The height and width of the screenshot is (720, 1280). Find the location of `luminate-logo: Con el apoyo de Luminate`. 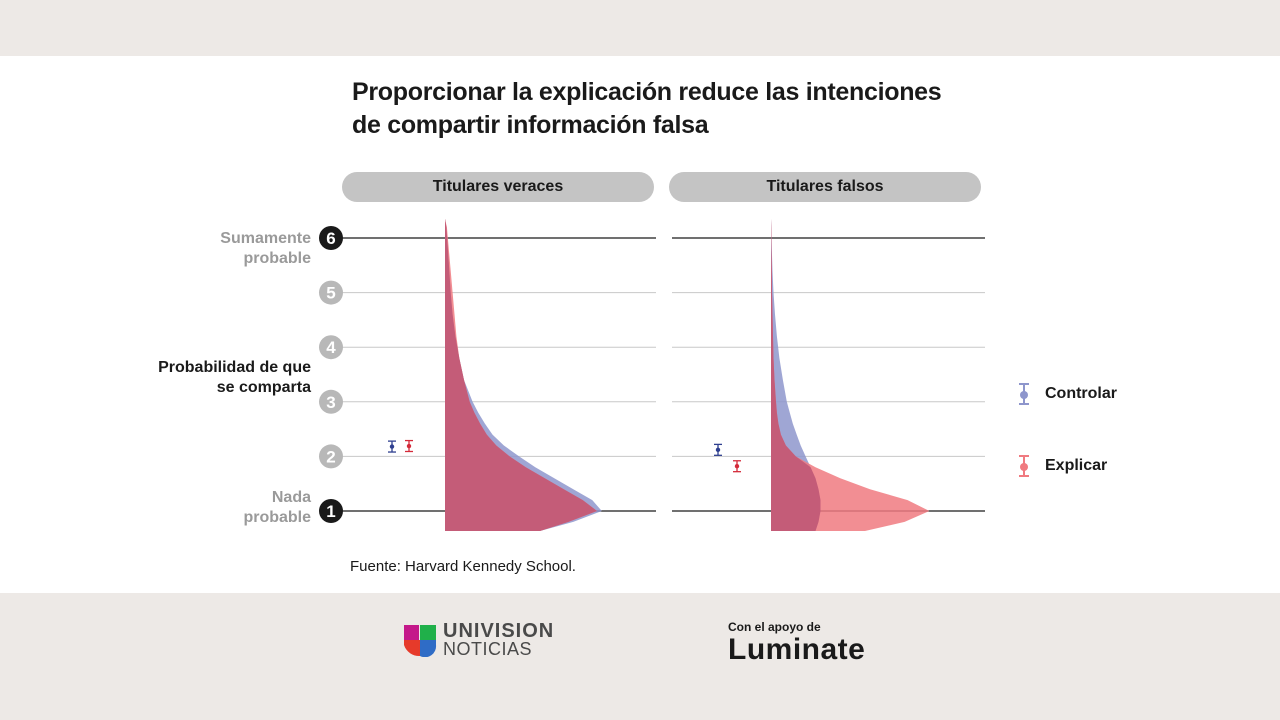

luminate-logo: Con el apoyo de Luminate is located at coordinates (796, 643).